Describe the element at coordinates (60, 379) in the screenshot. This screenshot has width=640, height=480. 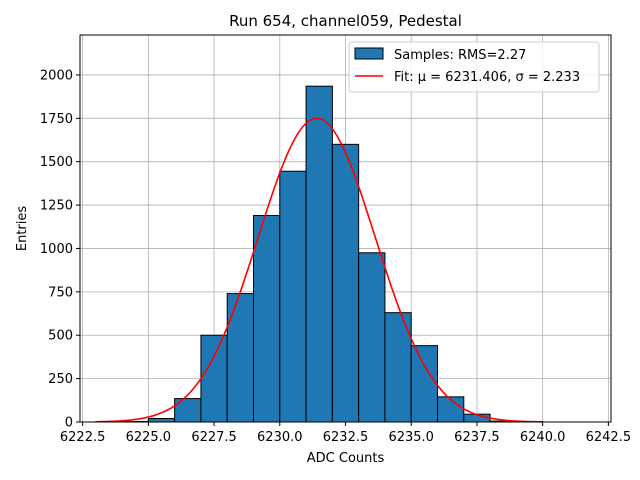
I see `y-tick-label: 250` at that location.